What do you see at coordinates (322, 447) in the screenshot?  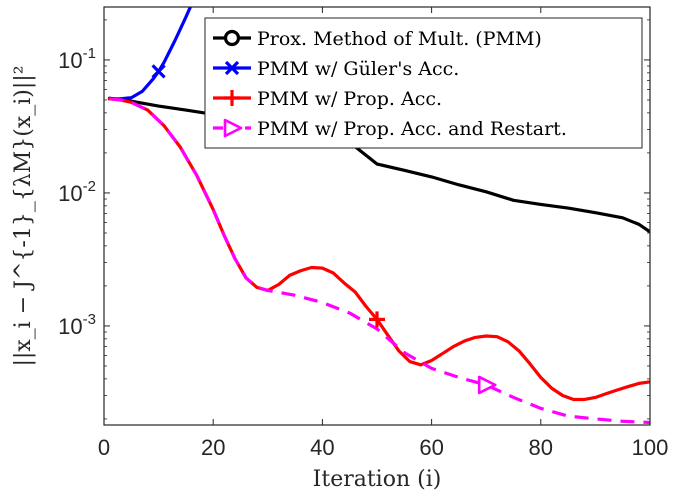 I see `x-tick-label: 40` at bounding box center [322, 447].